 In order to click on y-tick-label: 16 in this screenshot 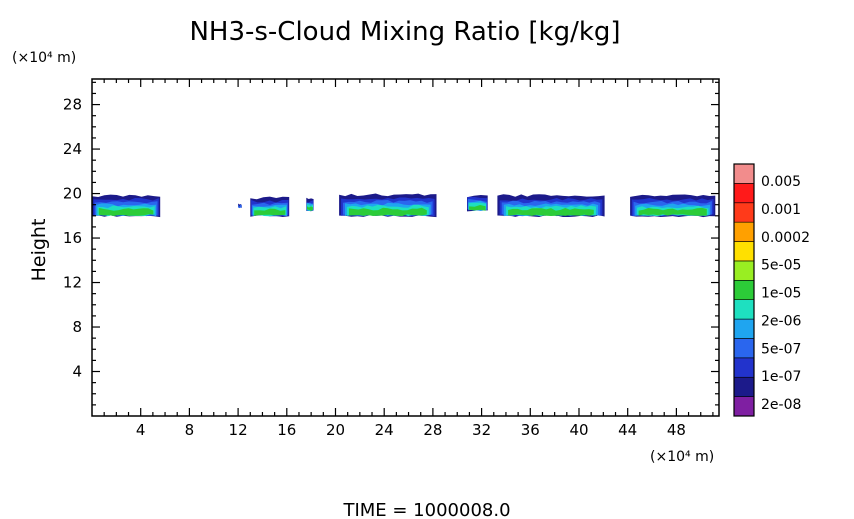, I will do `click(72, 238)`.